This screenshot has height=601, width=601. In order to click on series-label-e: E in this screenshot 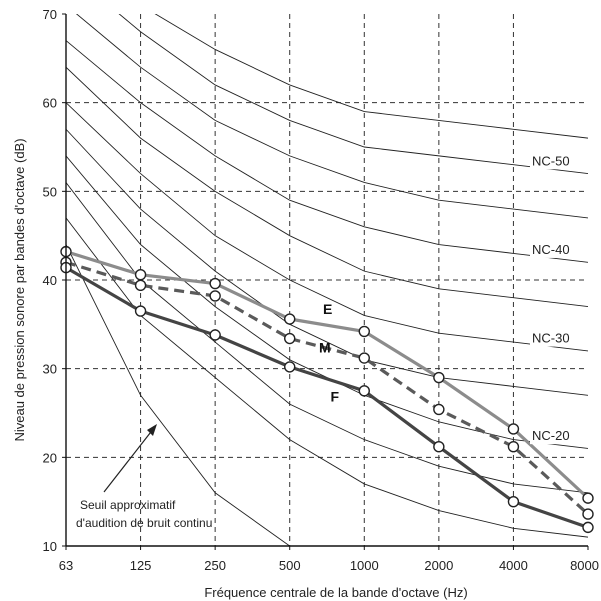, I will do `click(327, 309)`.